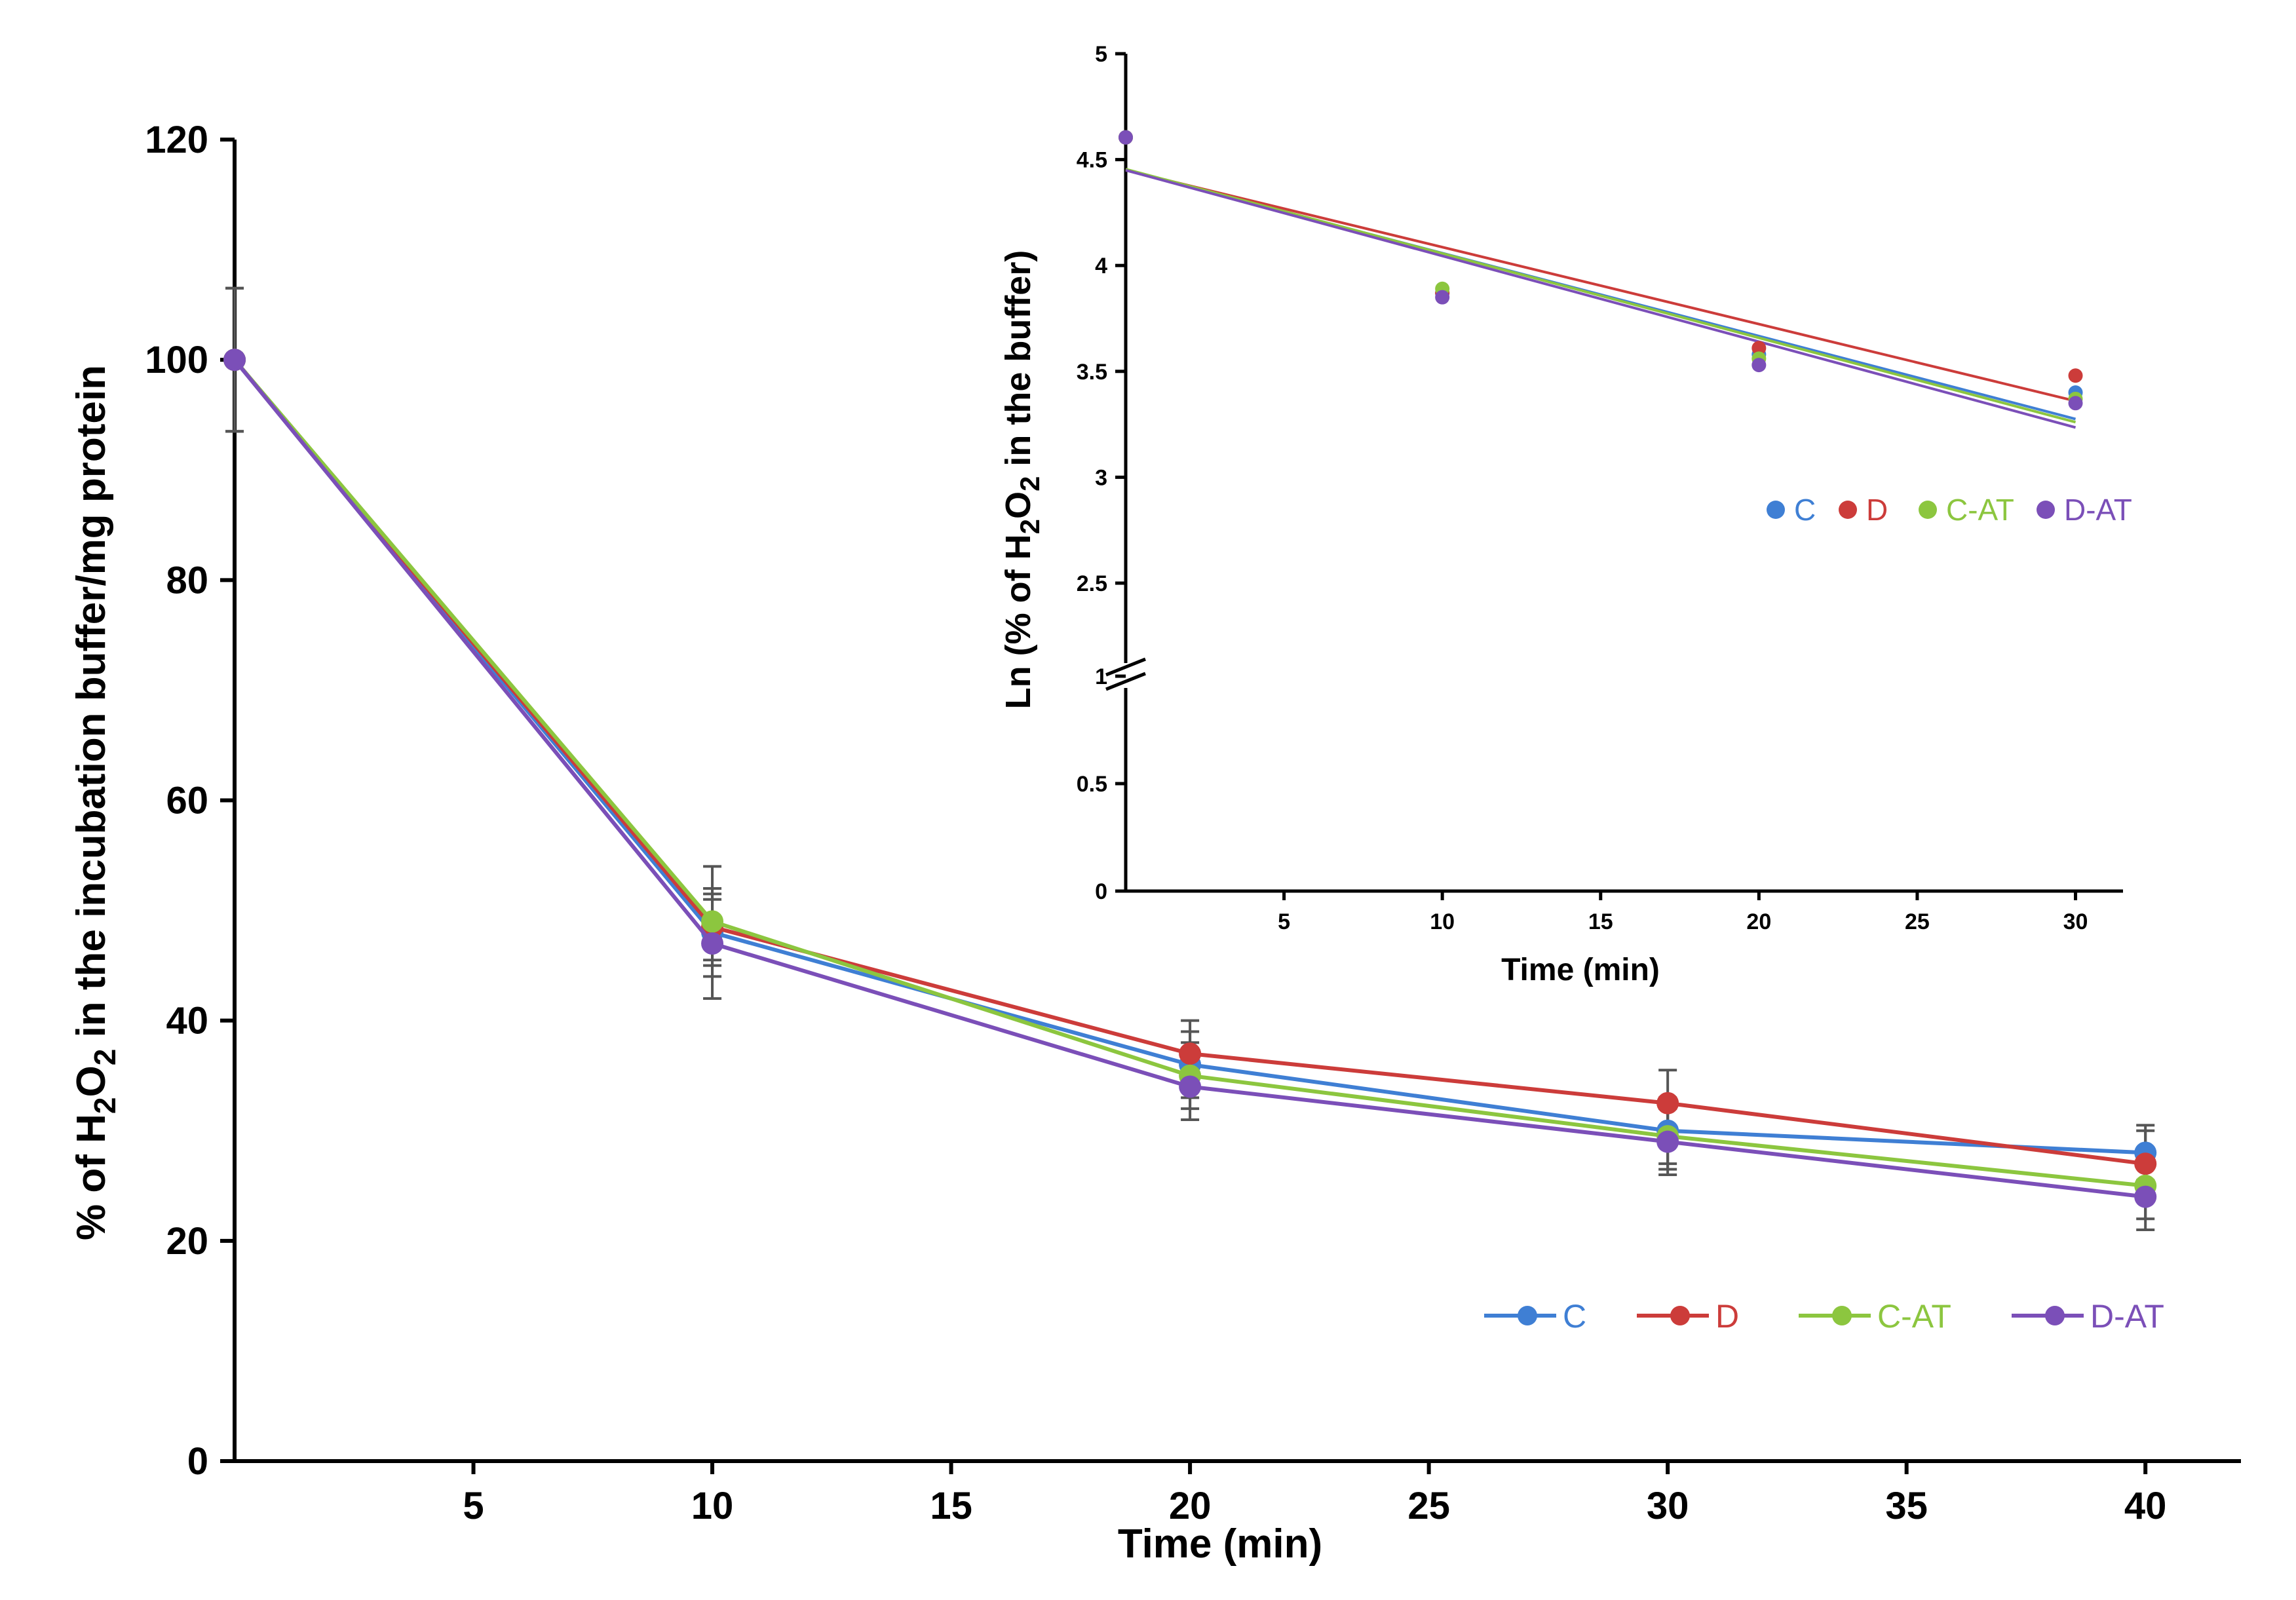 This screenshot has height=1600, width=2296. I want to click on y-tick-label: 20, so click(187, 1242).